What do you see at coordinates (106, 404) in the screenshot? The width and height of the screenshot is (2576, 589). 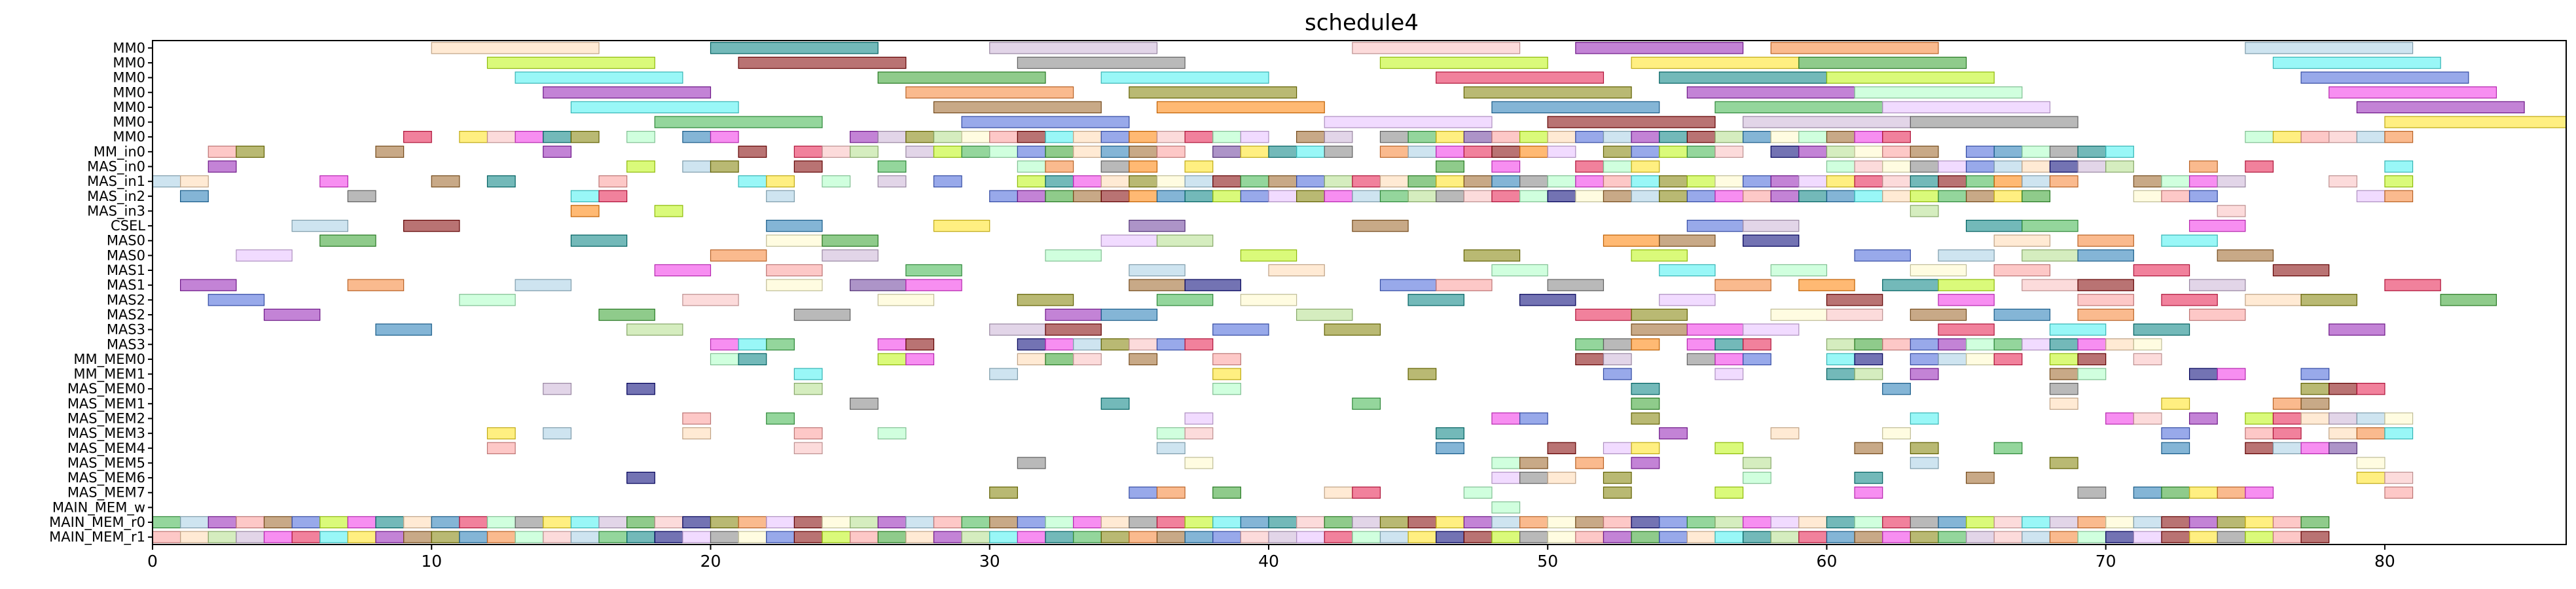 I see `y-tick-label: MAS_MEM1` at bounding box center [106, 404].